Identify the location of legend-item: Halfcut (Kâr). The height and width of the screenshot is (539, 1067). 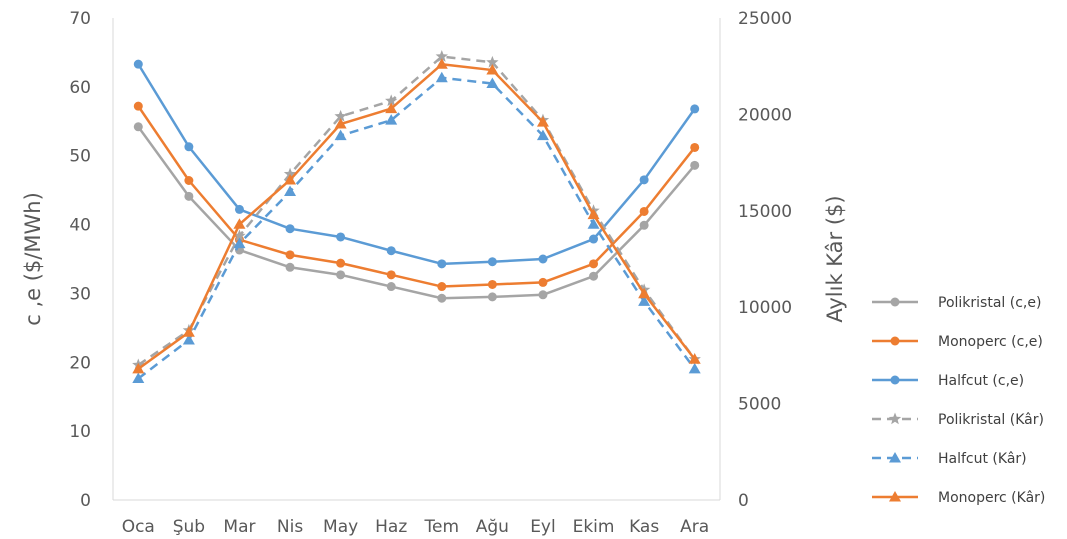
(949, 459).